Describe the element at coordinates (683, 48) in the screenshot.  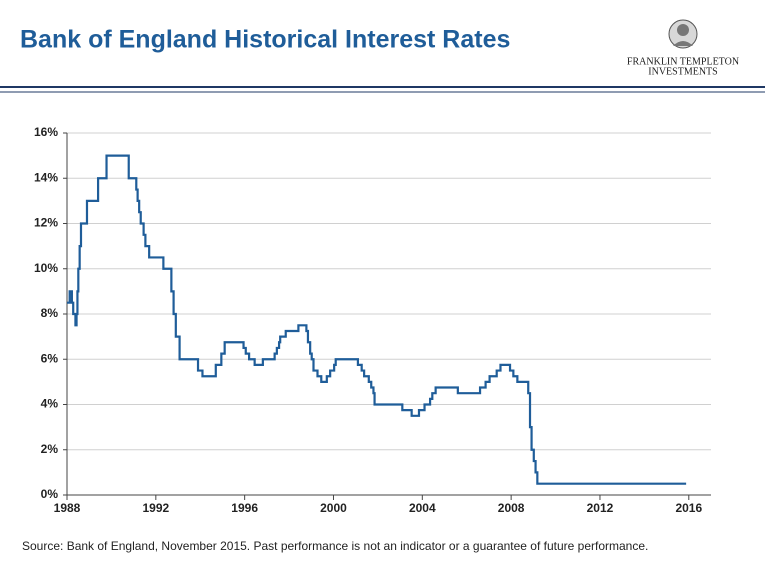
I see `logo: FRANKLIN TEMPLETON INVESTMENTS` at that location.